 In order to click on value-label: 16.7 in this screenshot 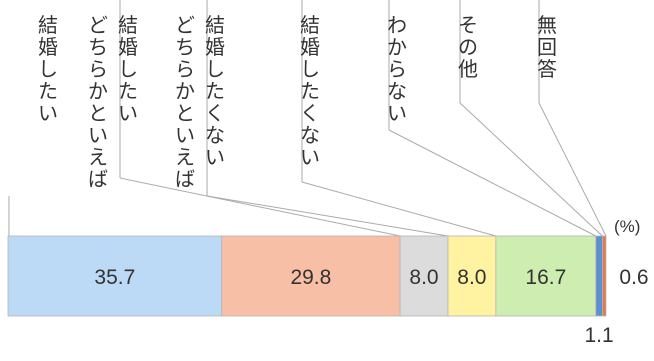, I will do `click(545, 277)`.